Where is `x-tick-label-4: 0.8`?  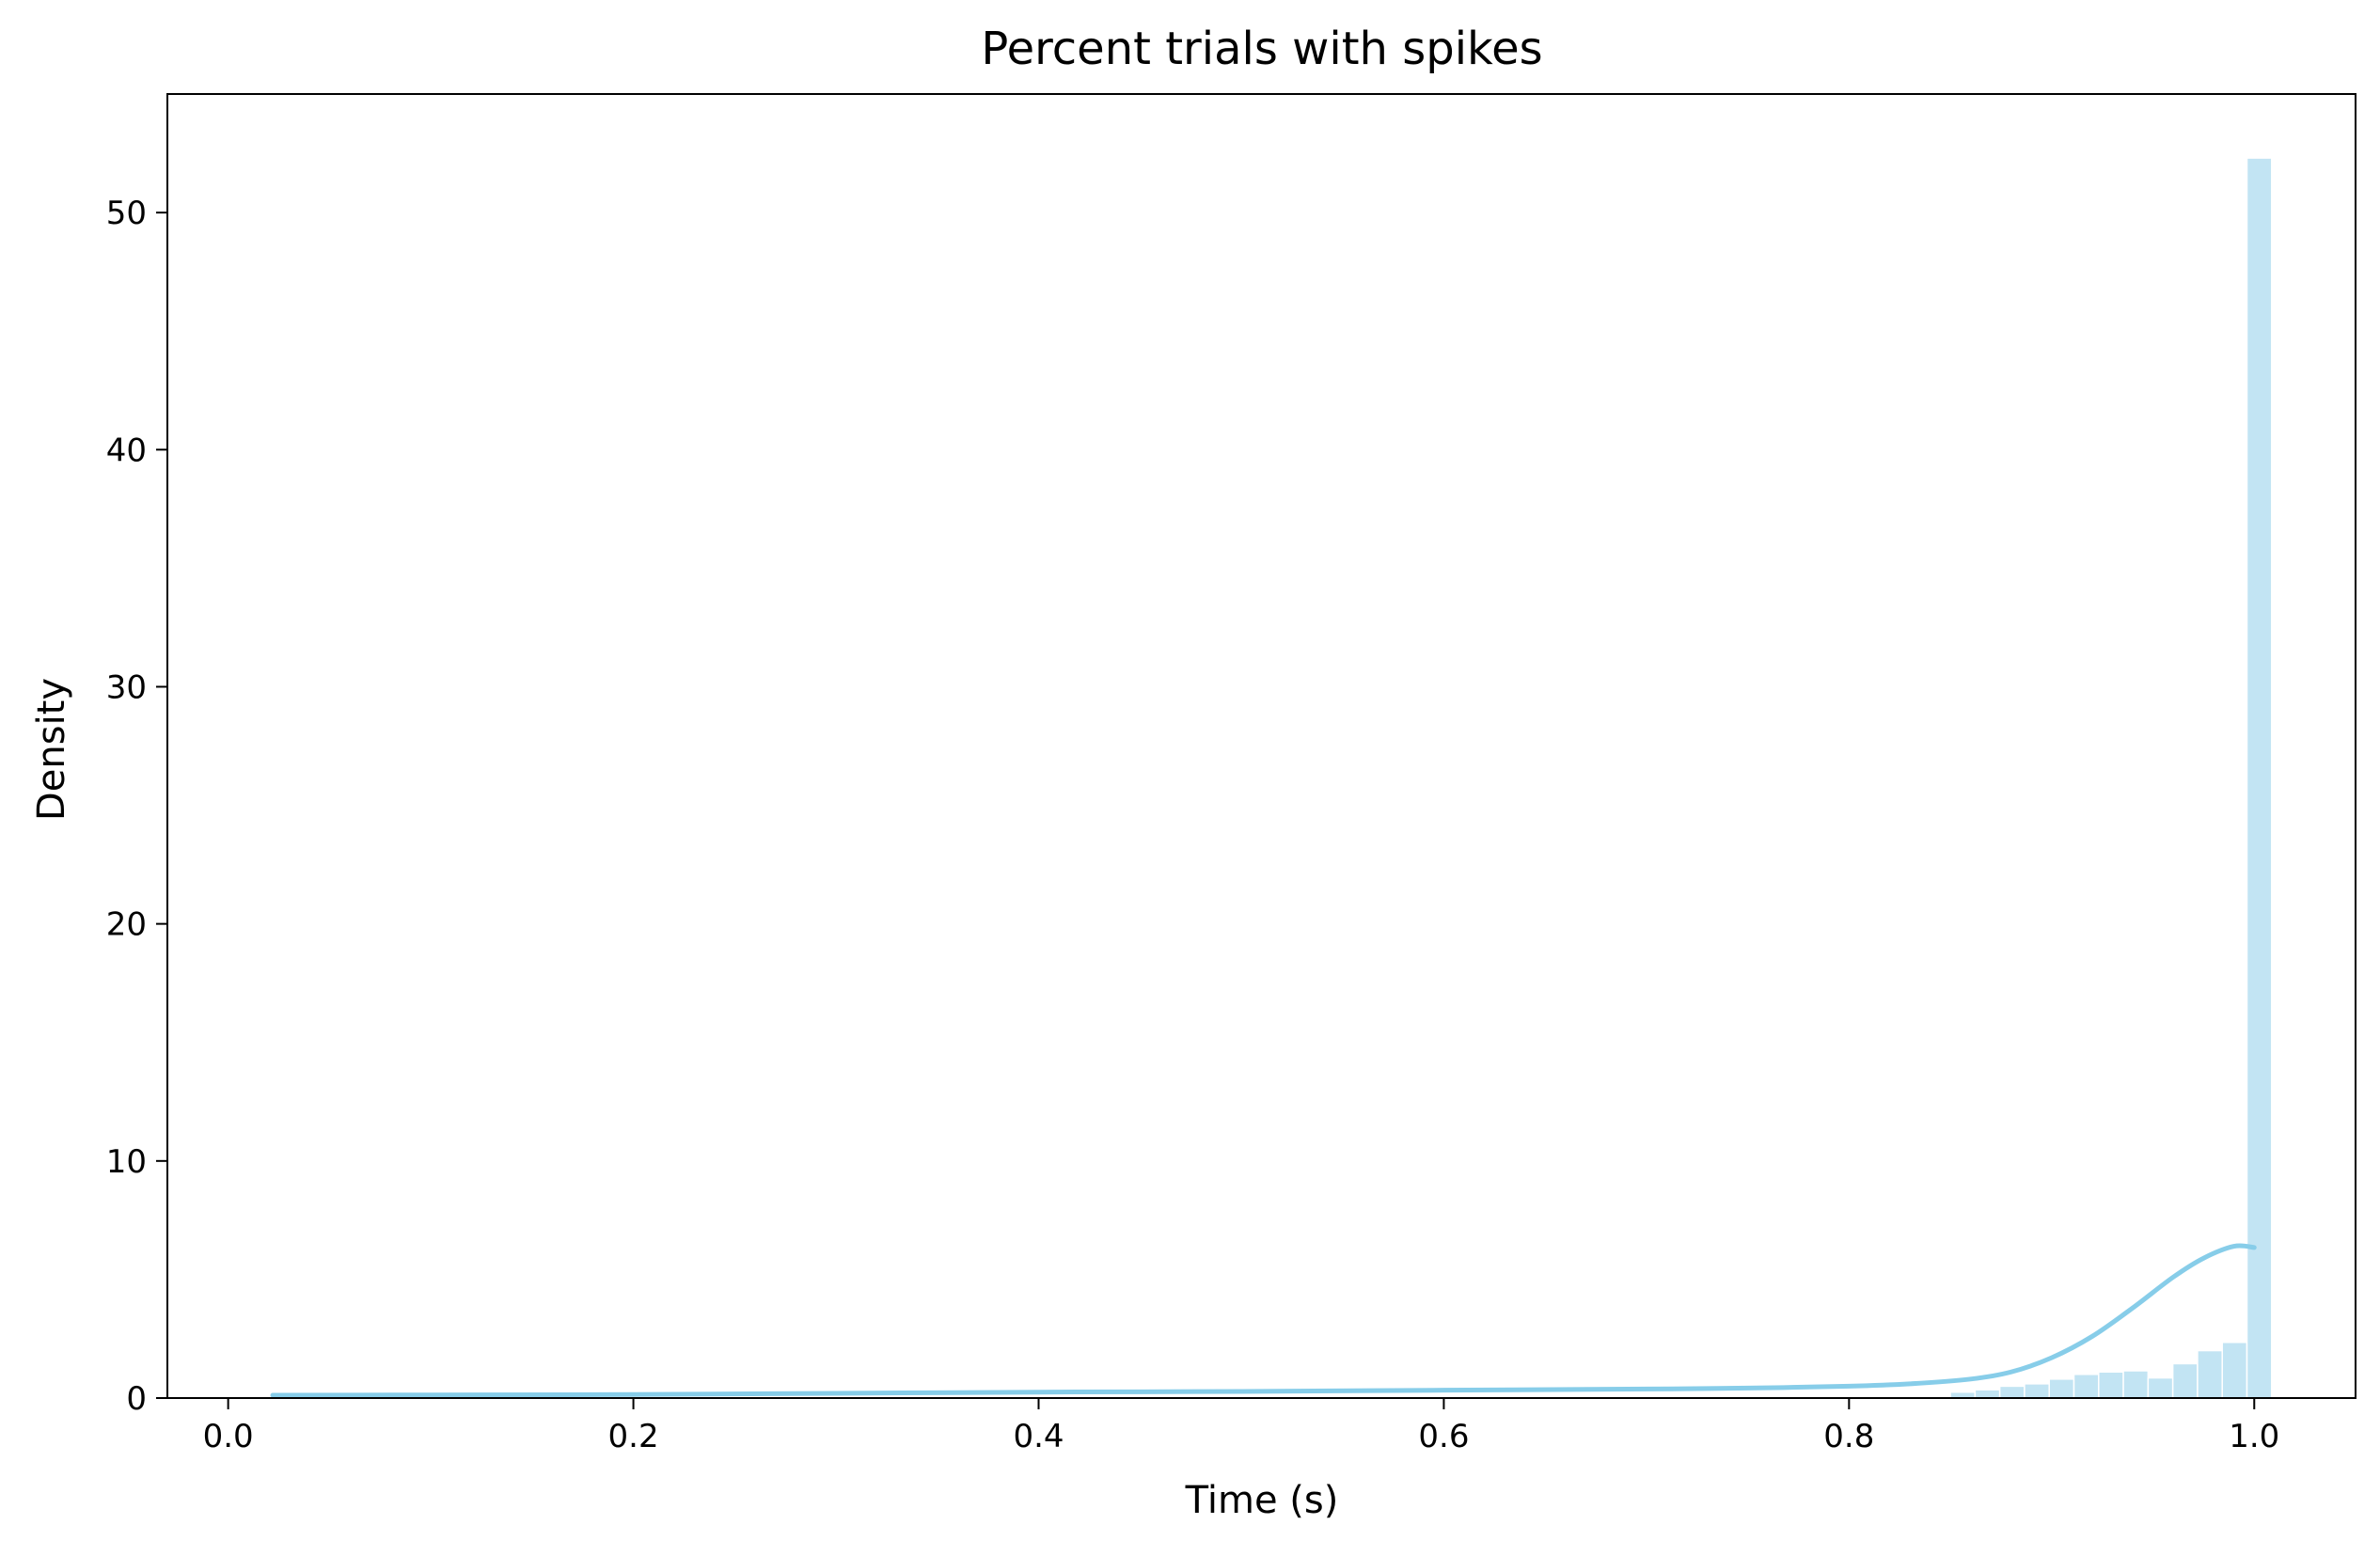
x-tick-label-4: 0.8 is located at coordinates (1848, 1436).